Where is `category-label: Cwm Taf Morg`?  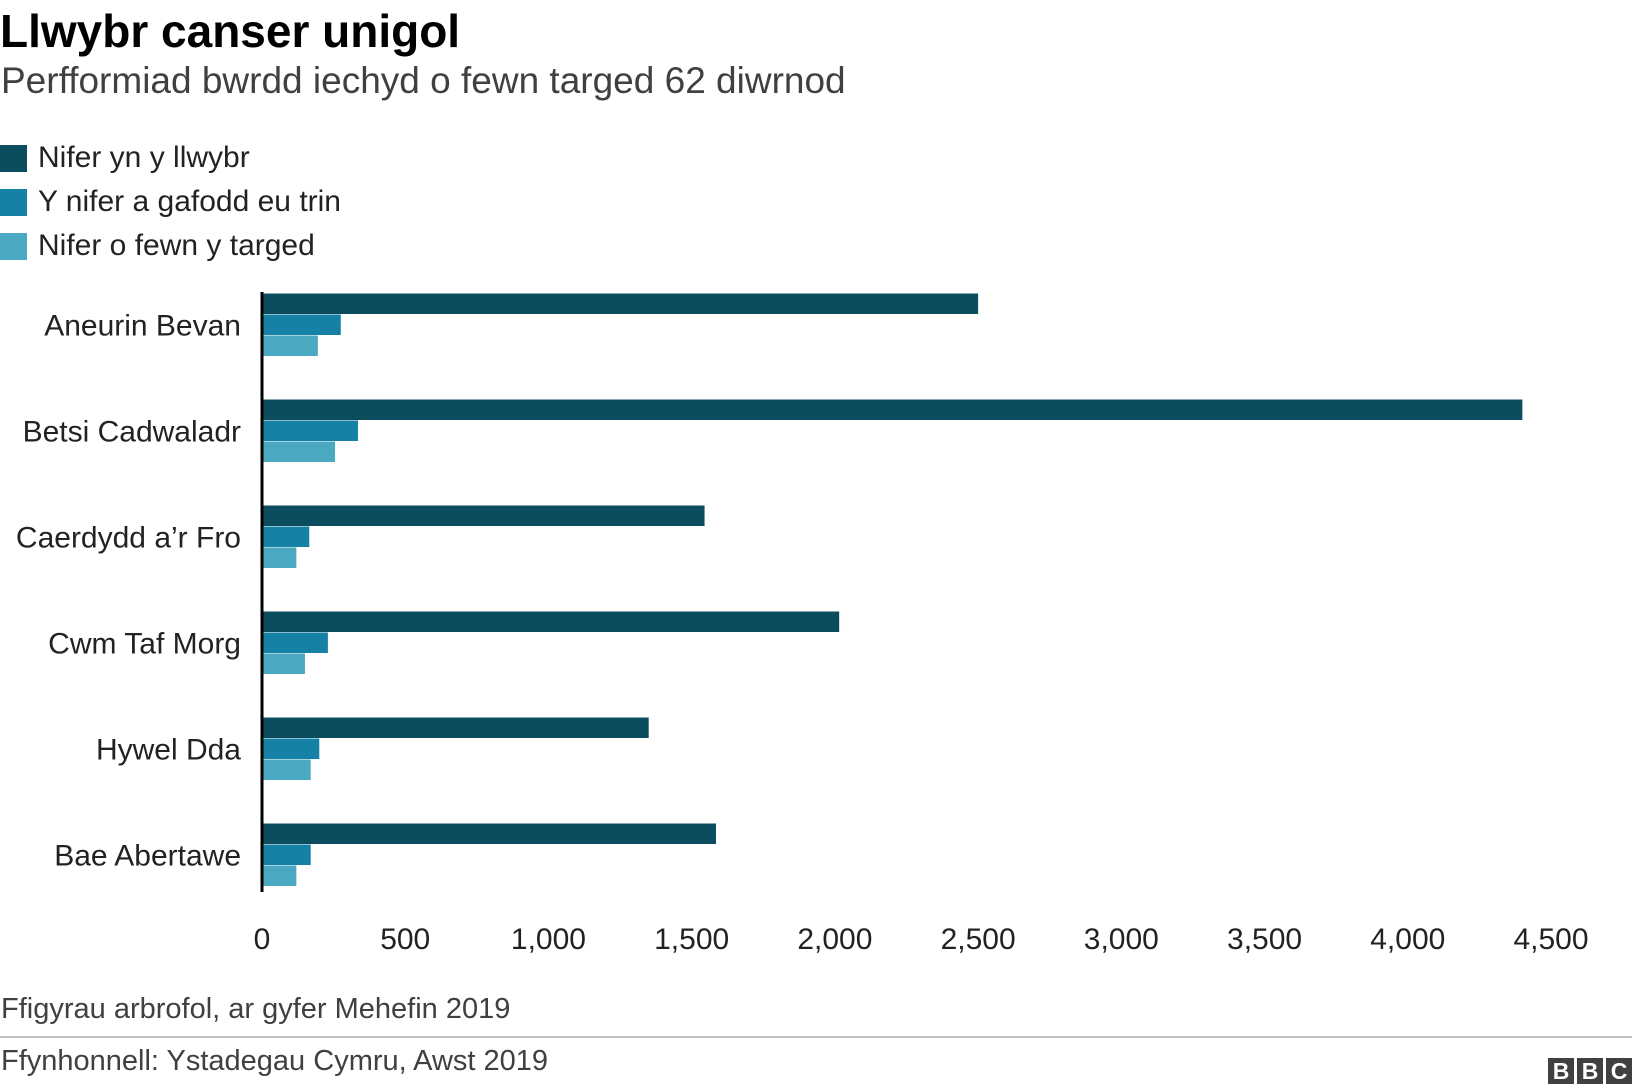
category-label: Cwm Taf Morg is located at coordinates (144, 644).